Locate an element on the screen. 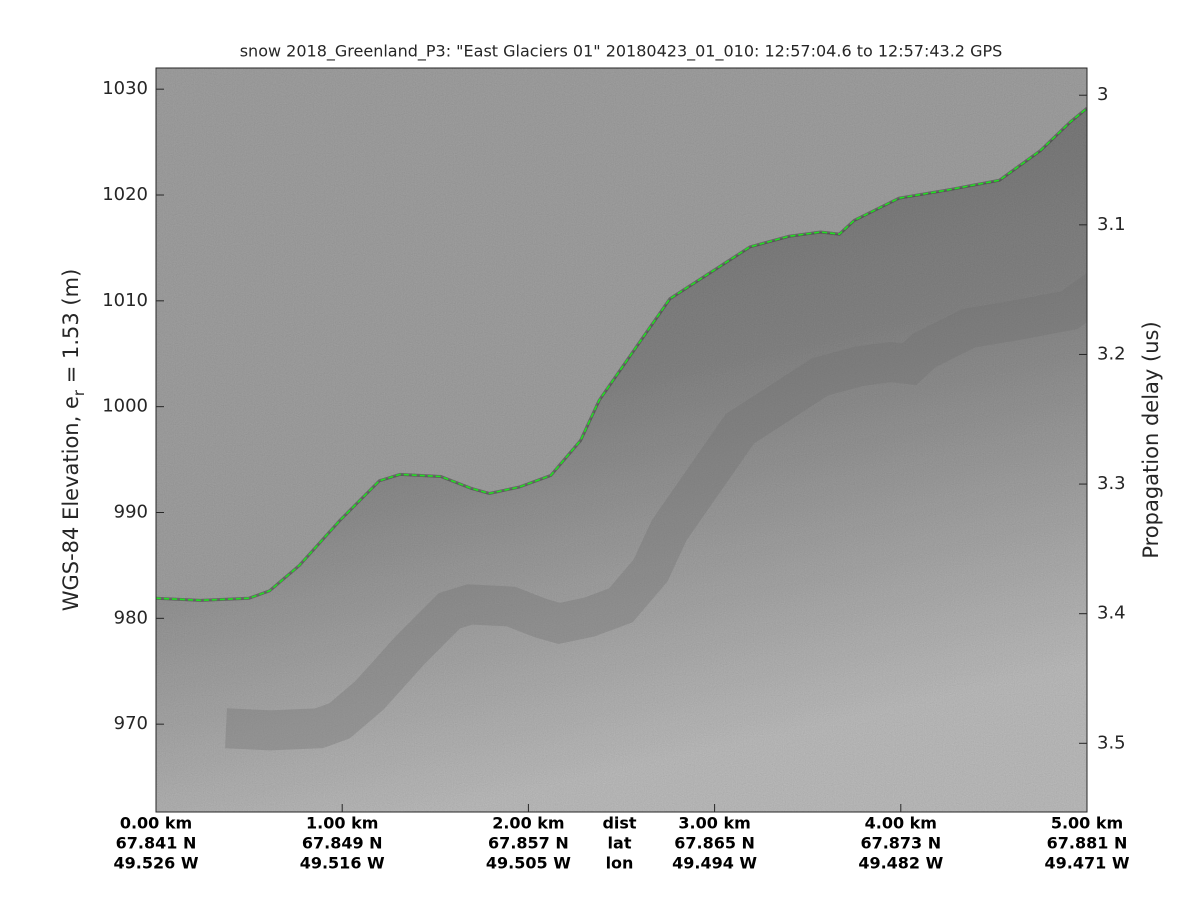 The height and width of the screenshot is (904, 1200). lat-label: 67.857 N is located at coordinates (528, 843).